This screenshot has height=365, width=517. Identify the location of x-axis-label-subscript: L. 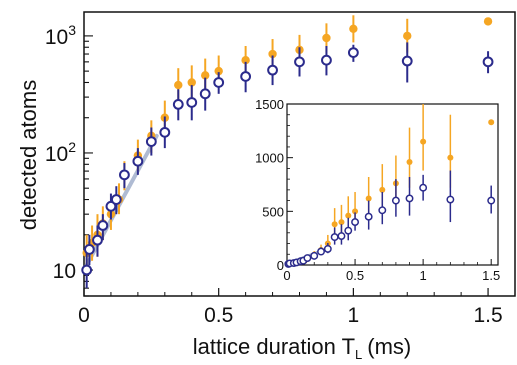
(358, 353).